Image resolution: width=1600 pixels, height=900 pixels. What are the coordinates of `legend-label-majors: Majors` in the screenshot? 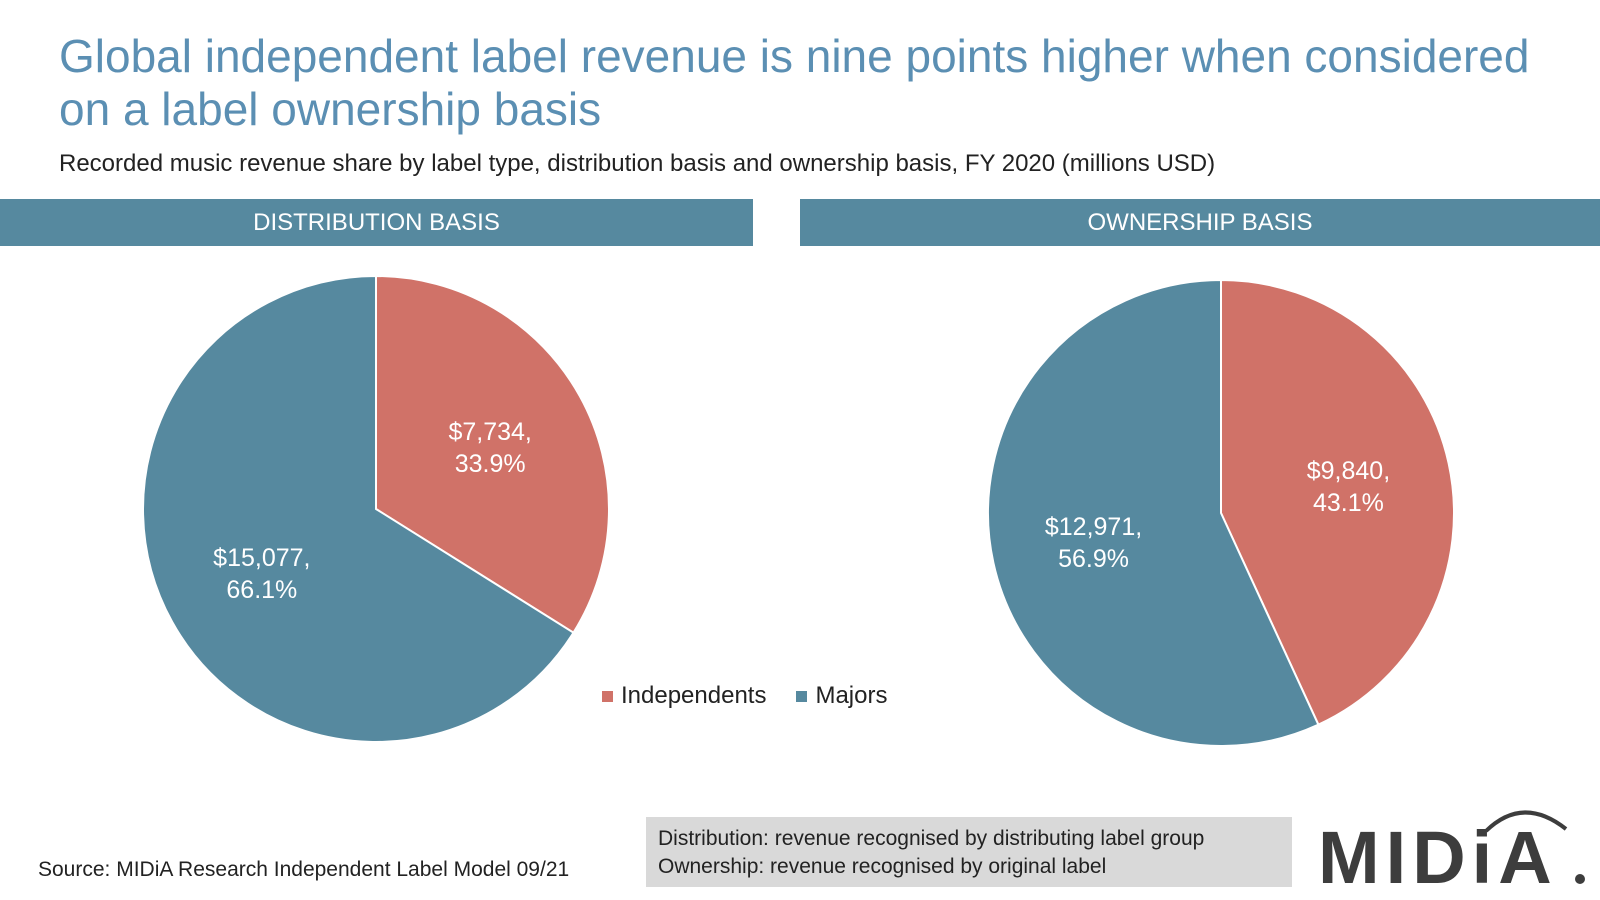 It's located at (851, 695).